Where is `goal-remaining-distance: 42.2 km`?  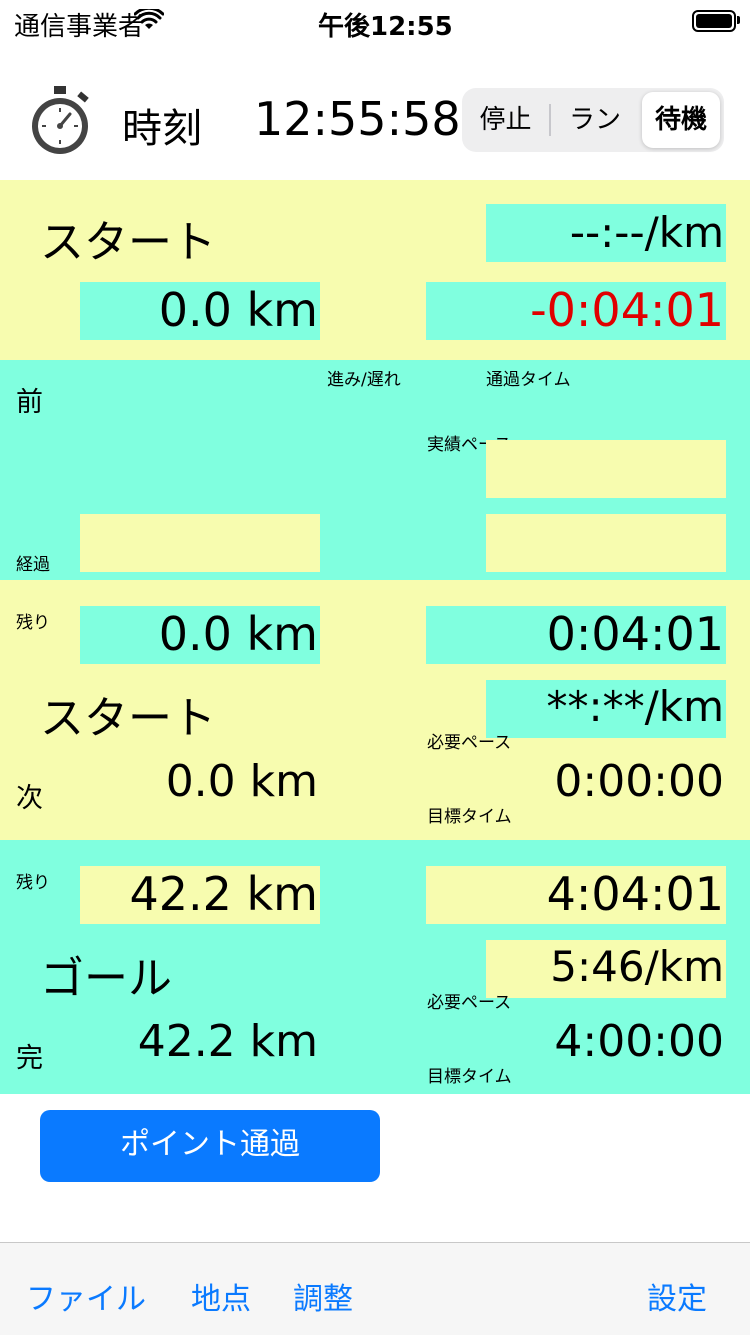
goal-remaining-distance: 42.2 km is located at coordinates (224, 894).